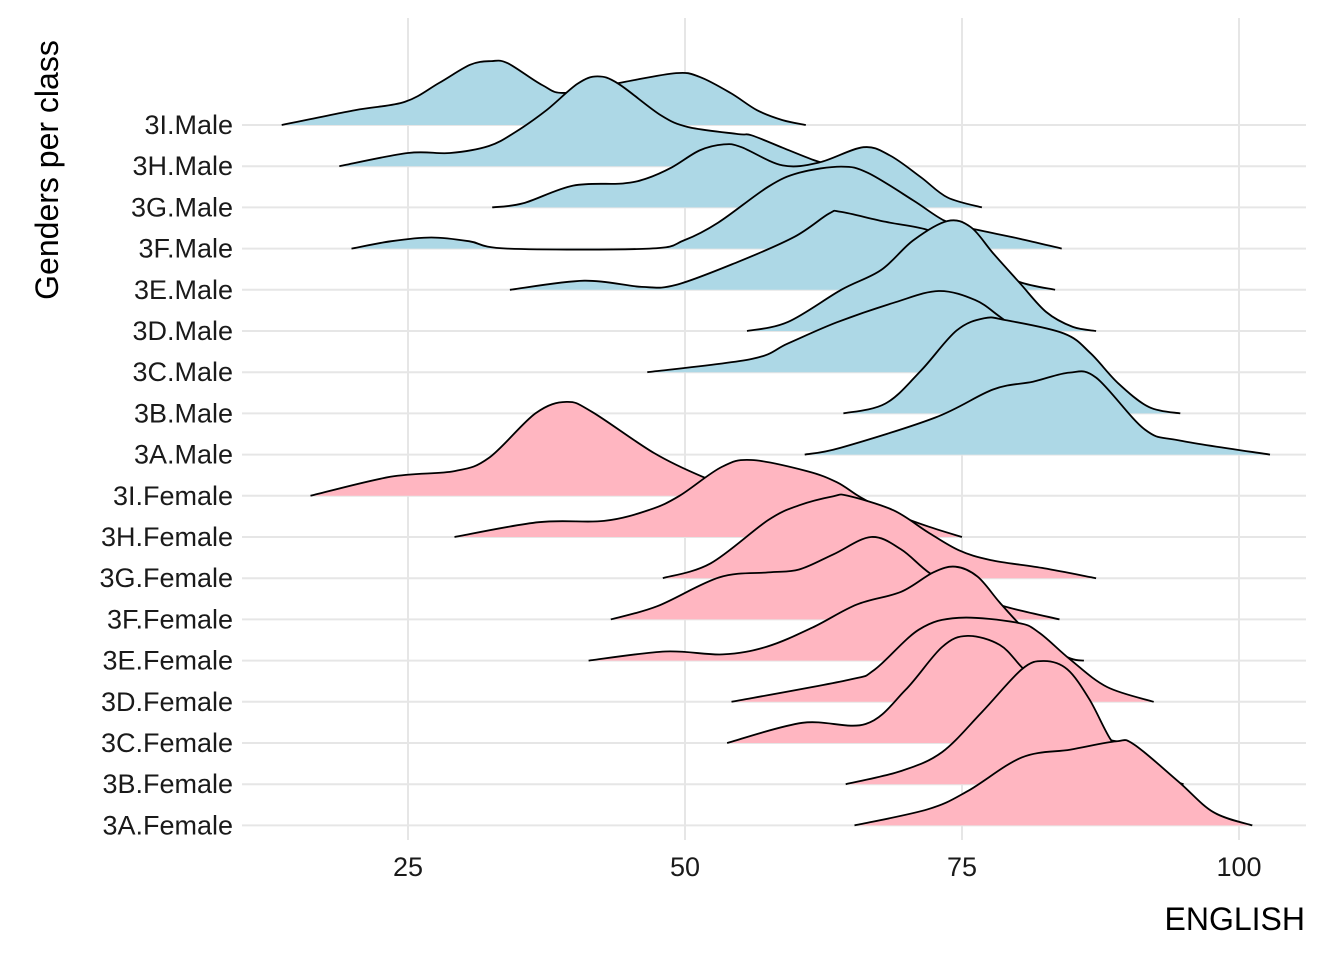 This screenshot has height=960, width=1344. Describe the element at coordinates (166, 578) in the screenshot. I see `y-tick-label: 3G.Female` at that location.